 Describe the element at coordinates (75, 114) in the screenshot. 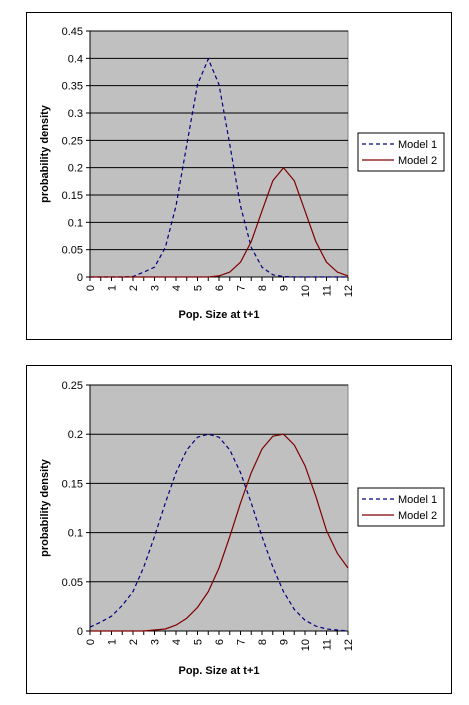

I see `y-tick-label: 0.3` at that location.